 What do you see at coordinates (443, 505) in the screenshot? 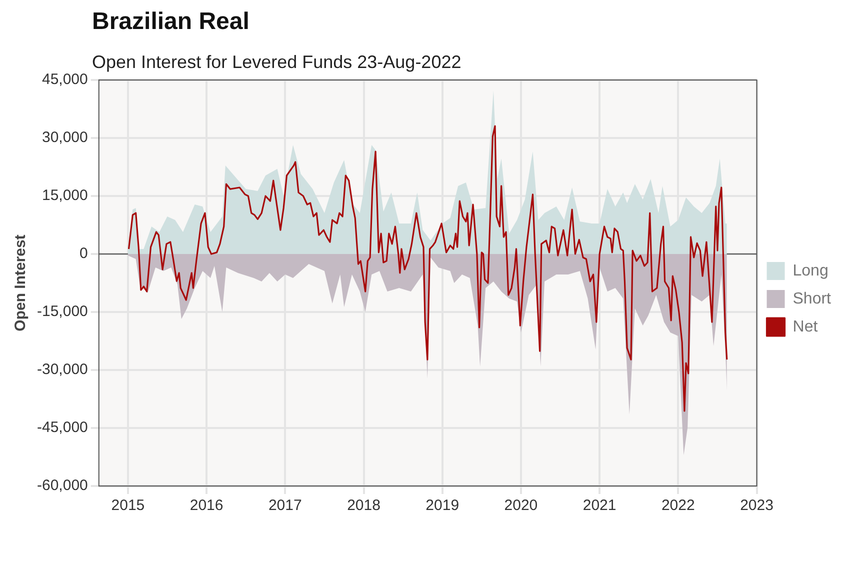
I see `x-tick-label: 2019` at bounding box center [443, 505].